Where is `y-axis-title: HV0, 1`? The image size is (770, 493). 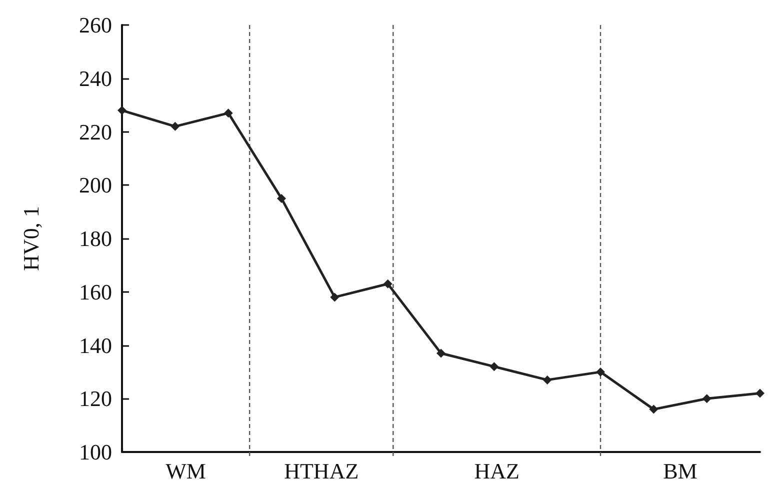 y-axis-title: HV0, 1 is located at coordinates (31, 238).